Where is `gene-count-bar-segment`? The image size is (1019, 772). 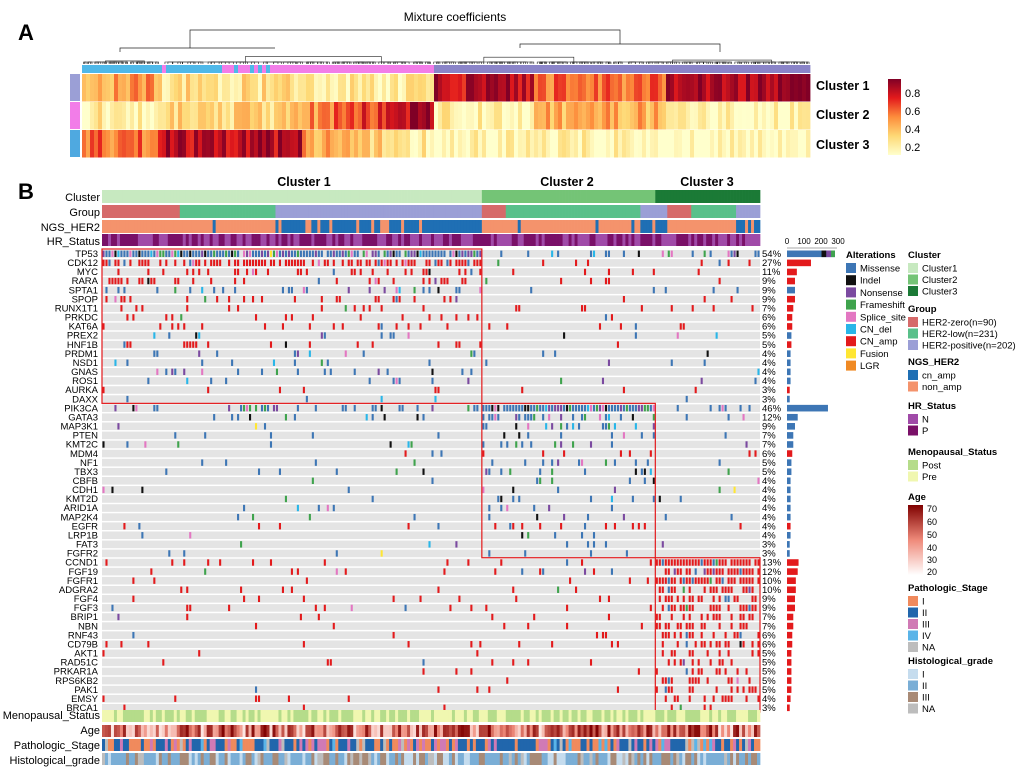 gene-count-bar-segment is located at coordinates (833, 254).